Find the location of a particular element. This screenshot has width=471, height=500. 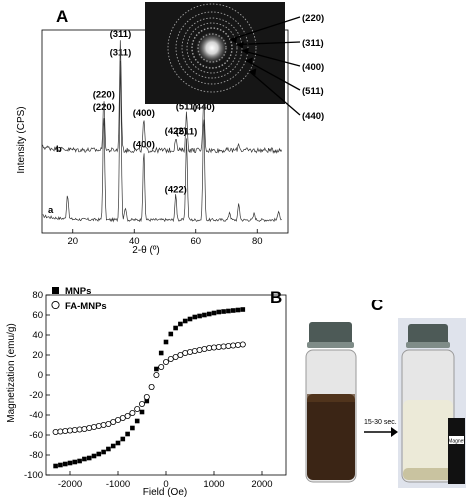

xrd-x-tick-label: 40 is located at coordinates (134, 241).